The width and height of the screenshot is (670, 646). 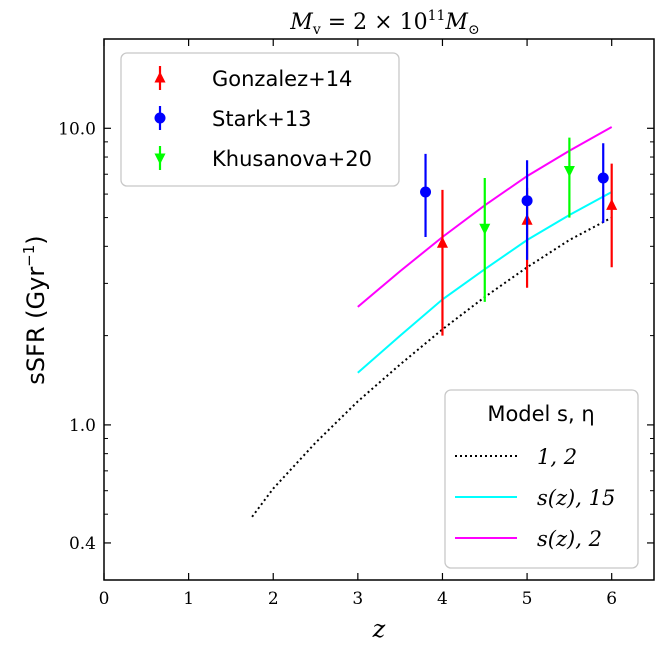 What do you see at coordinates (104, 599) in the screenshot?
I see `x-tick-label: 0` at bounding box center [104, 599].